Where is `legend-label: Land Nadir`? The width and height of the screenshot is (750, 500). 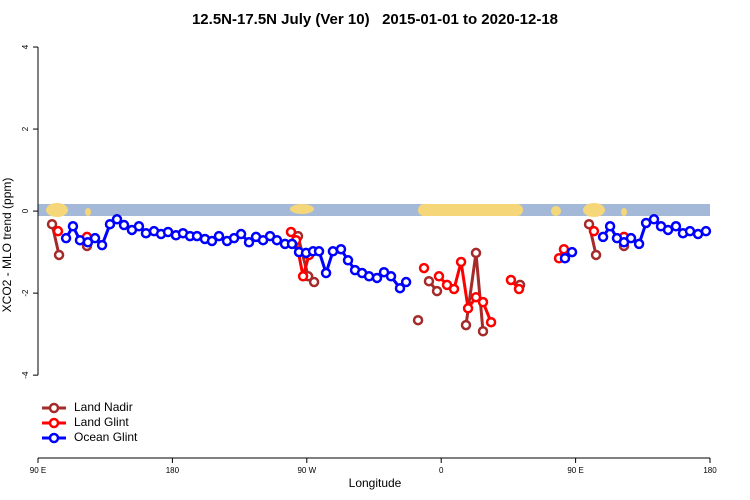
legend-label: Land Nadir is located at coordinates (103, 407).